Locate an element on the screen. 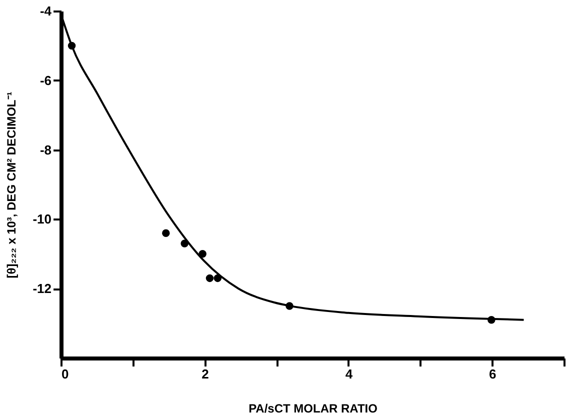  x-tick-label: 4 is located at coordinates (349, 374).